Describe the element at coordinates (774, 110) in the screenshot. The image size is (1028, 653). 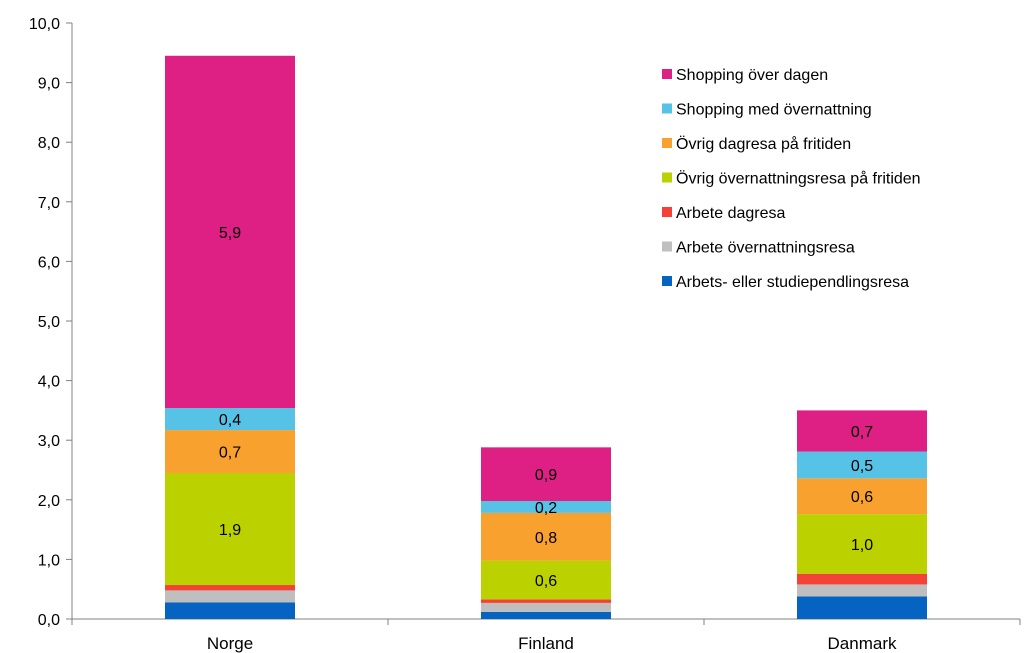
I see `legend-label: Shopping med övernattning` at that location.